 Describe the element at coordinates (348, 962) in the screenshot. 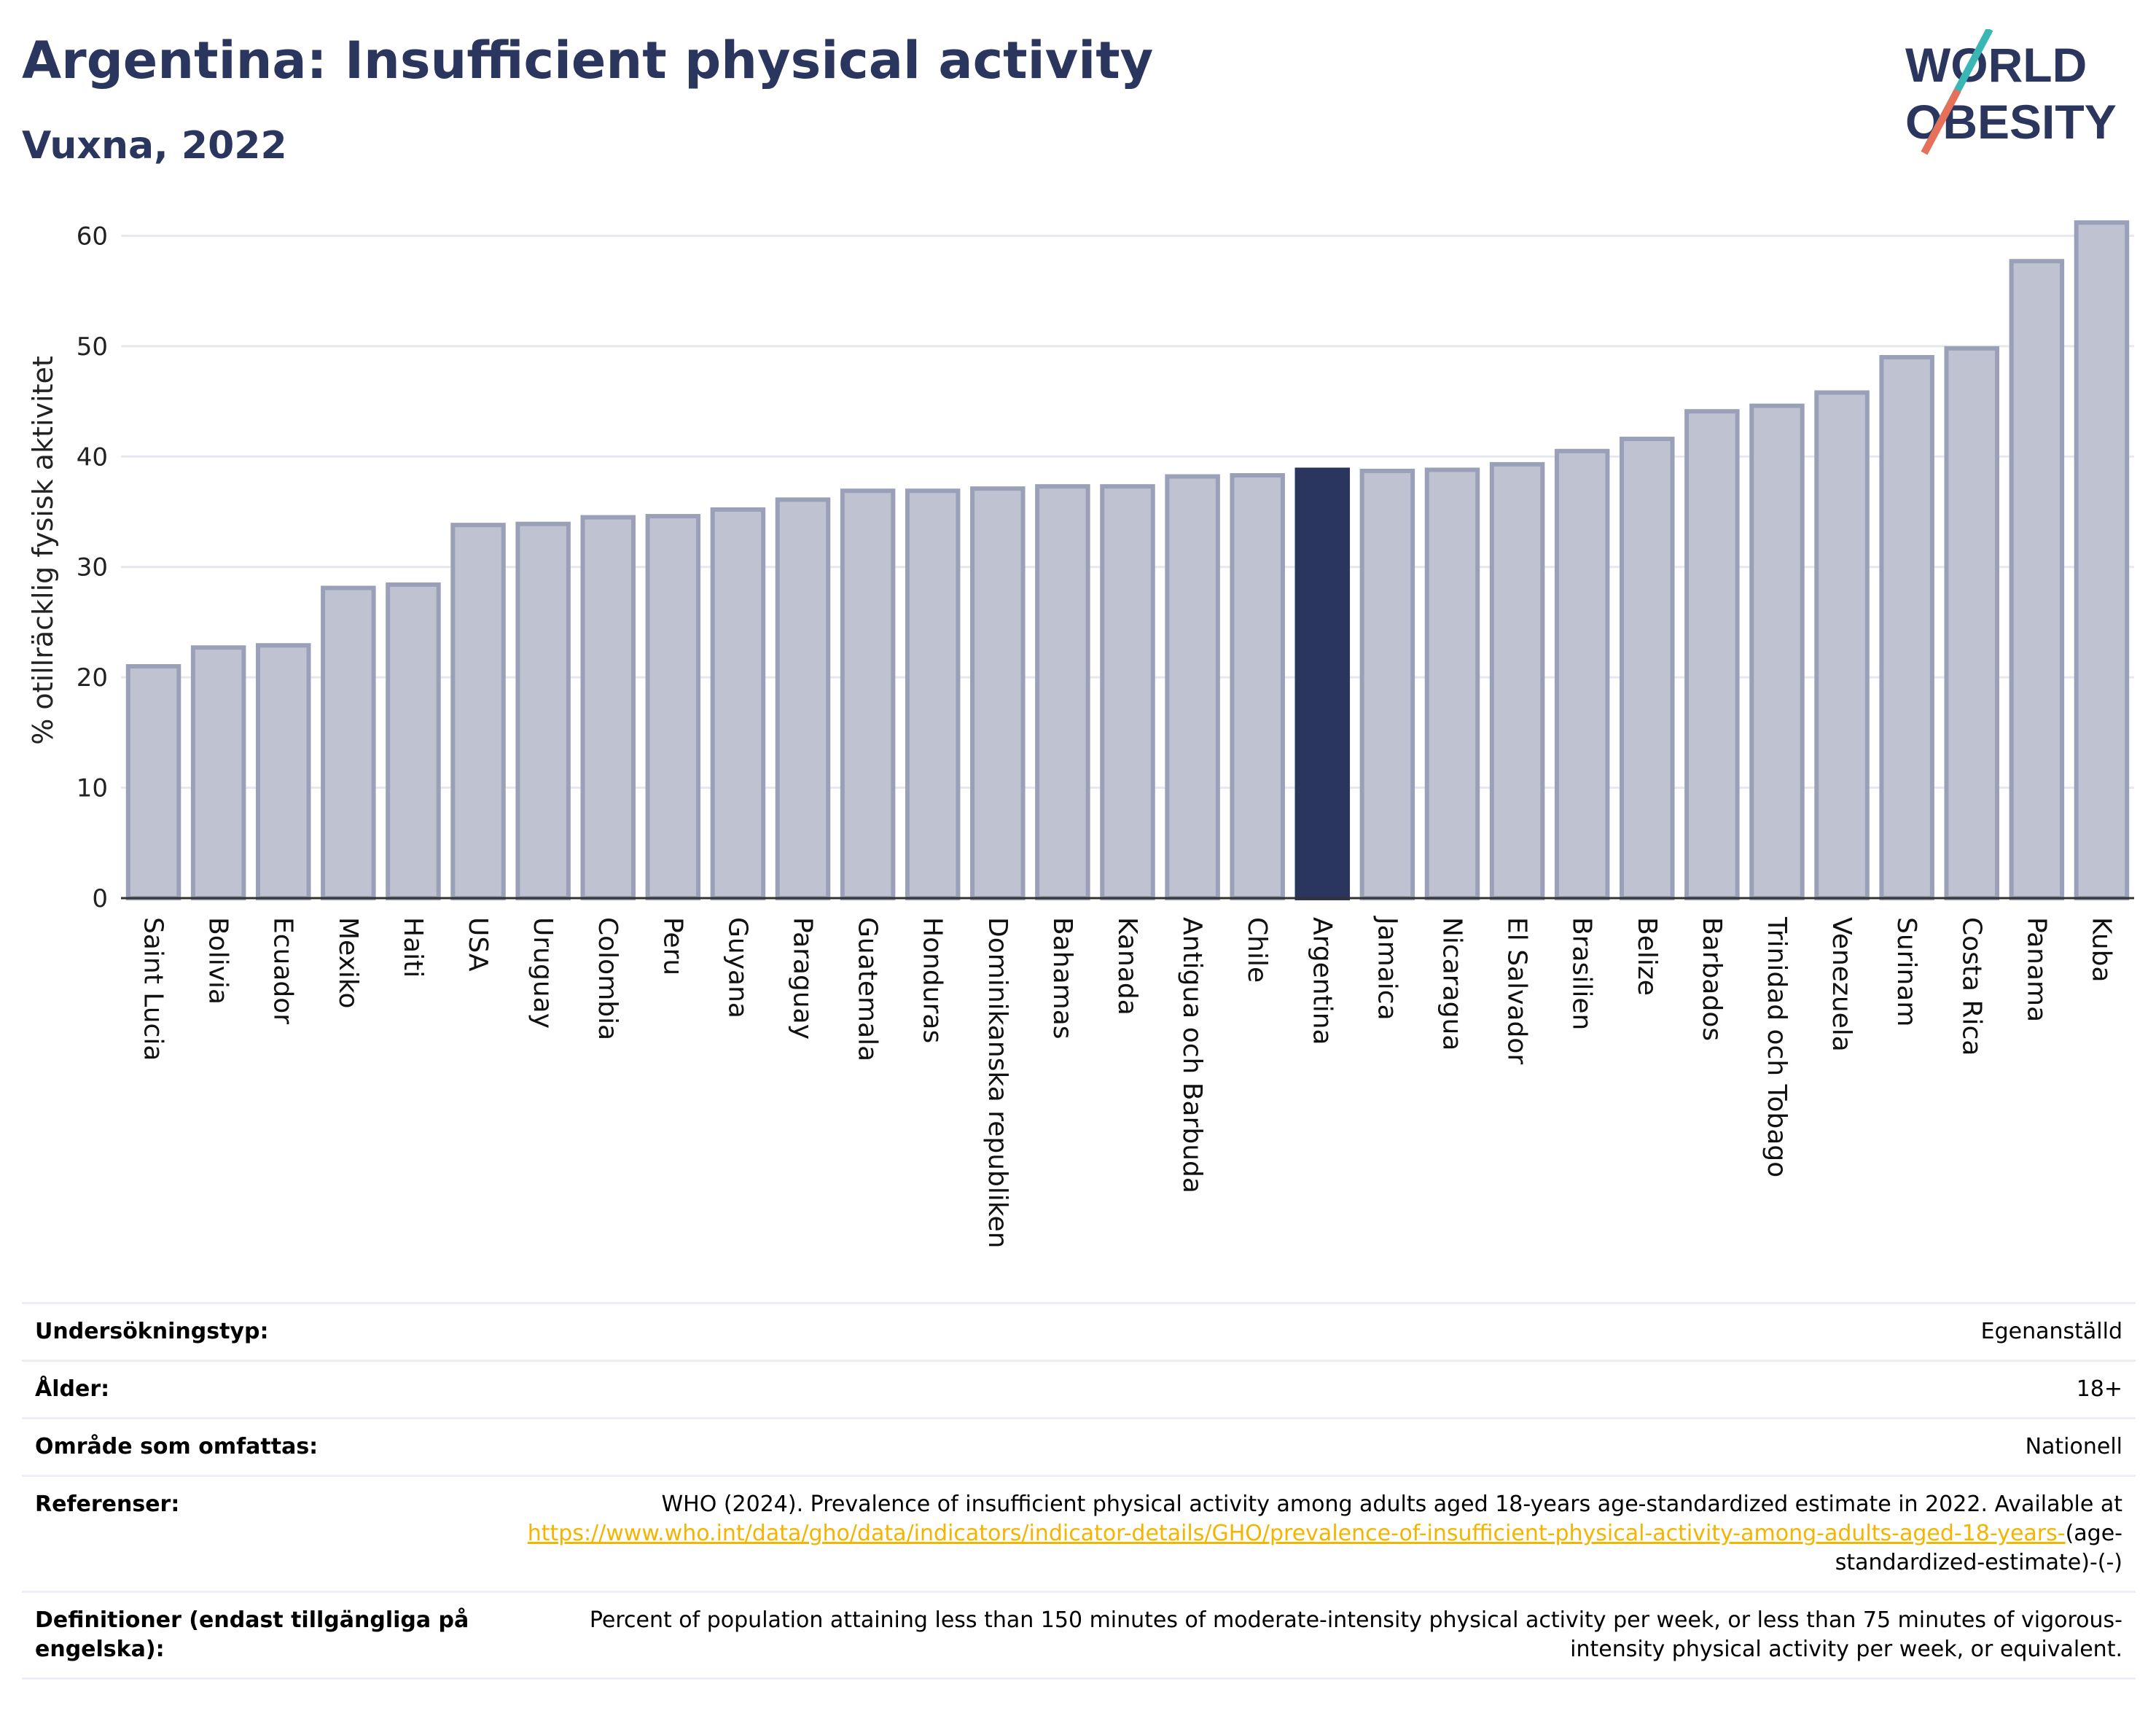

I see `x-tick-label: Mexiko` at that location.